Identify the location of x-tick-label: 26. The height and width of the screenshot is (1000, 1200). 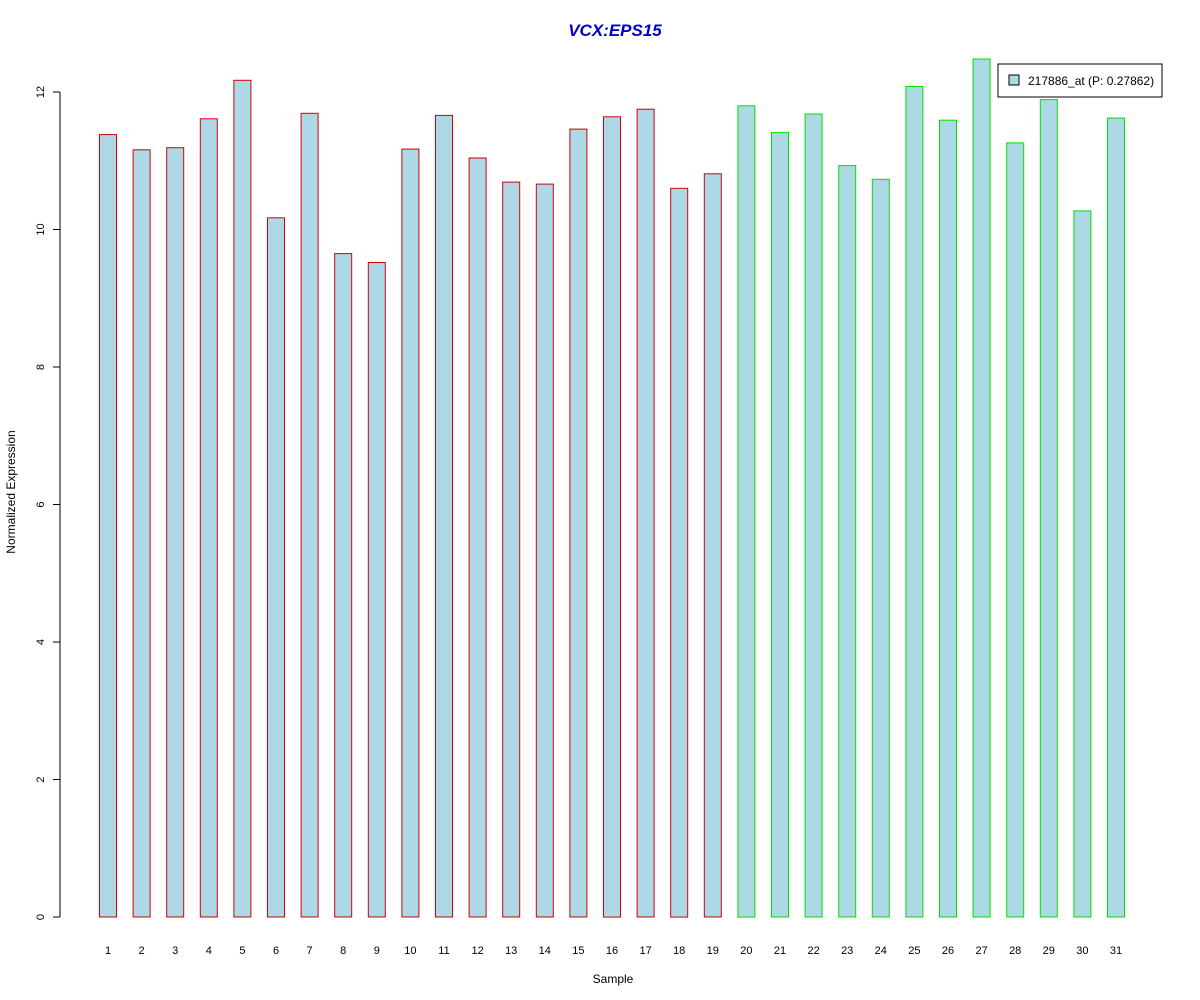
(948, 951).